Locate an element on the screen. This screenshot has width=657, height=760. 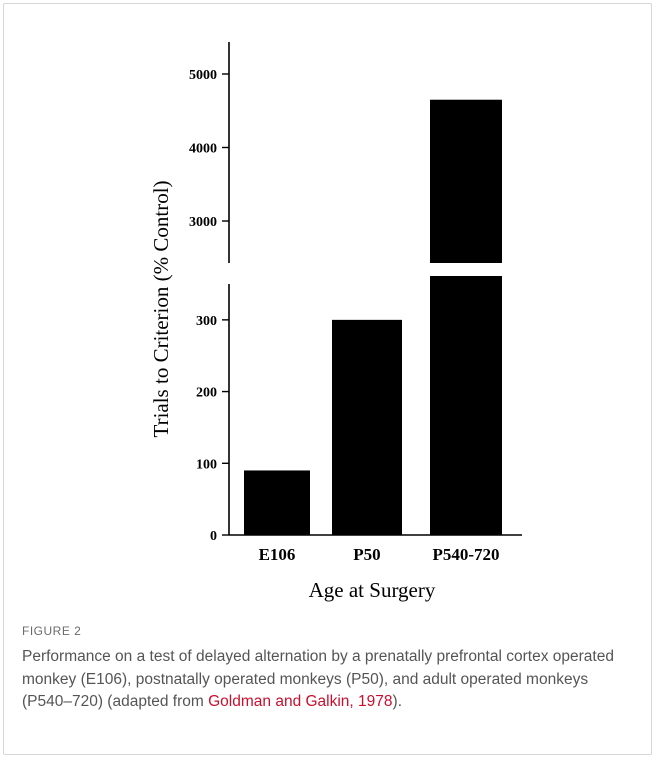
figure-label: FIGURE 2 is located at coordinates (52, 631).